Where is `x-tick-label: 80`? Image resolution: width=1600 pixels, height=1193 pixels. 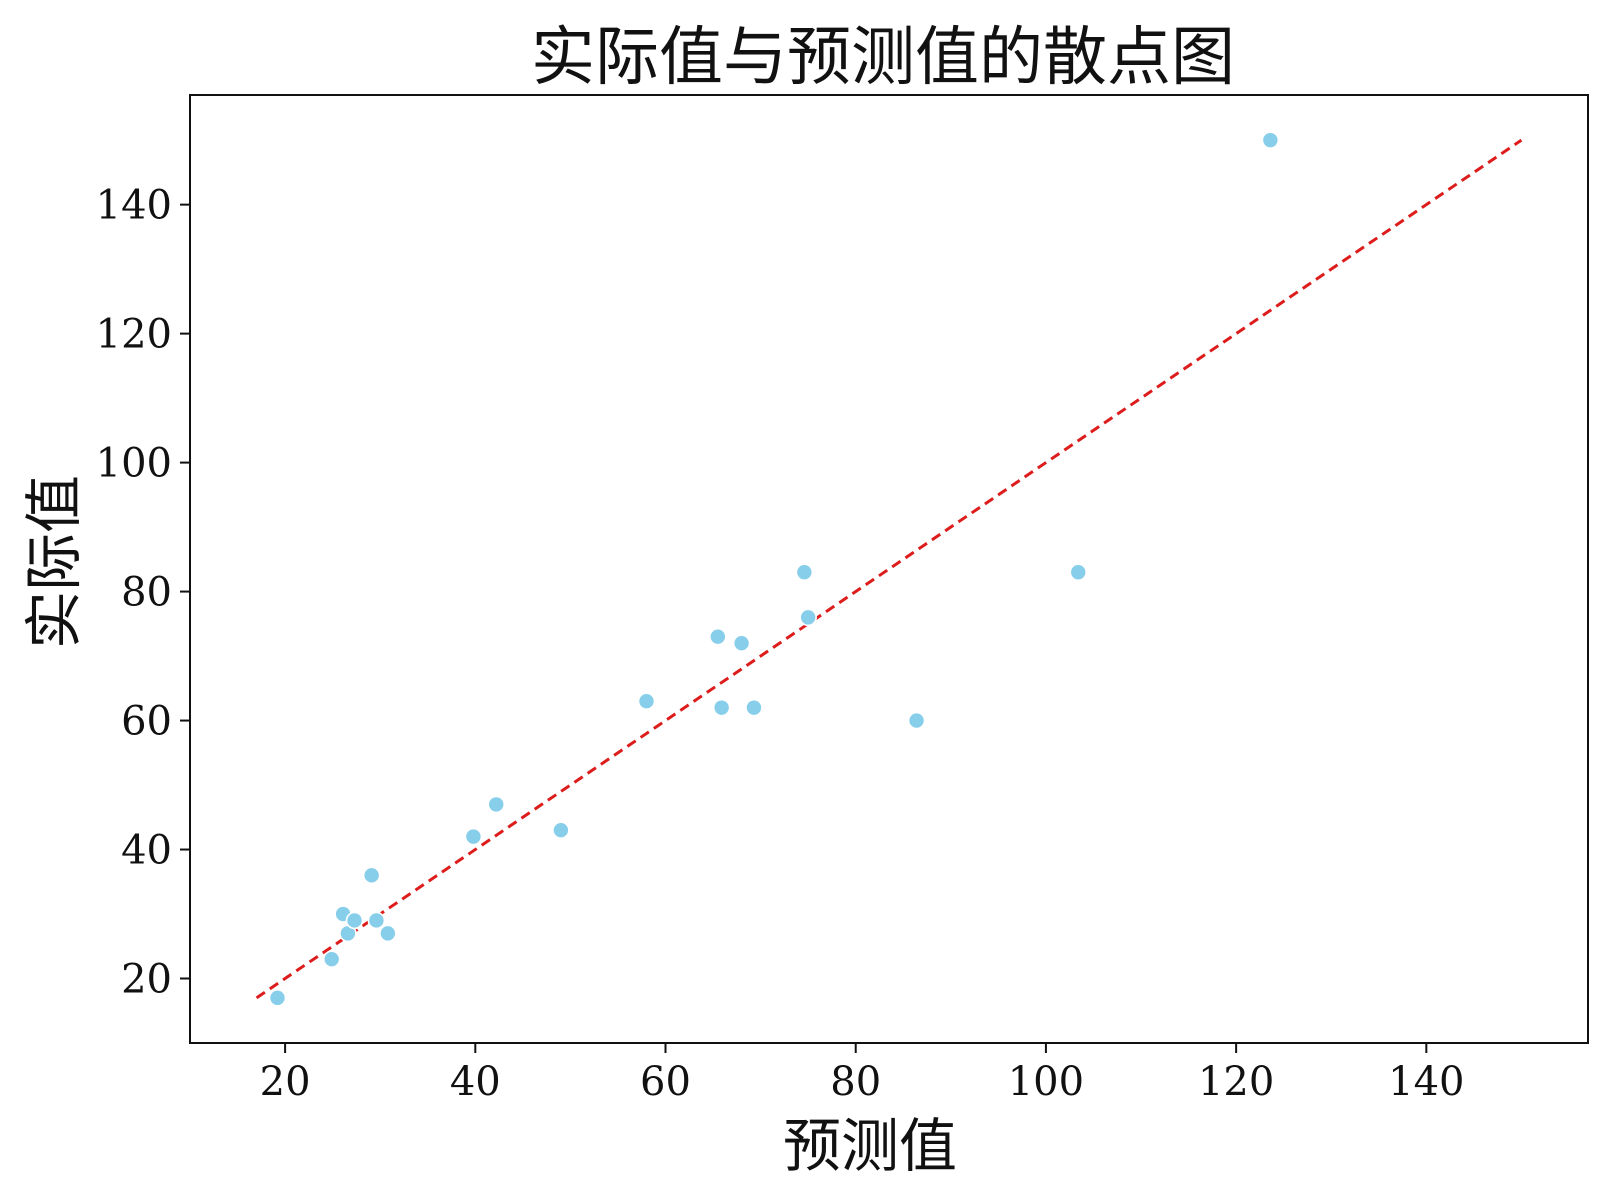
x-tick-label: 80 is located at coordinates (855, 1082).